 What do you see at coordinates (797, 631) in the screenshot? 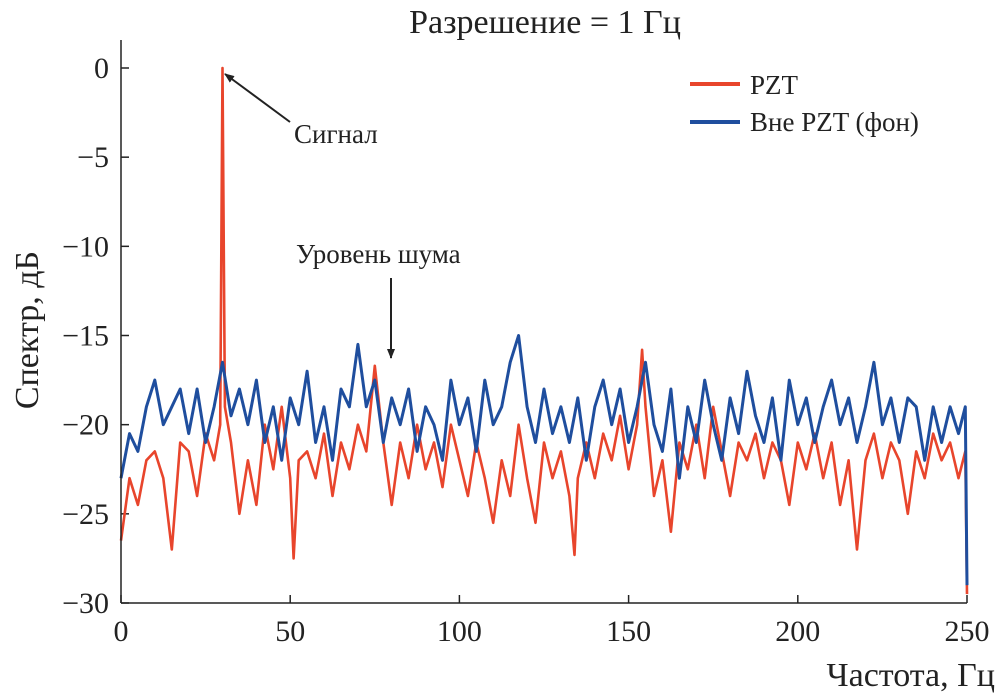
I see `x-tick-label: 200` at bounding box center [797, 631].